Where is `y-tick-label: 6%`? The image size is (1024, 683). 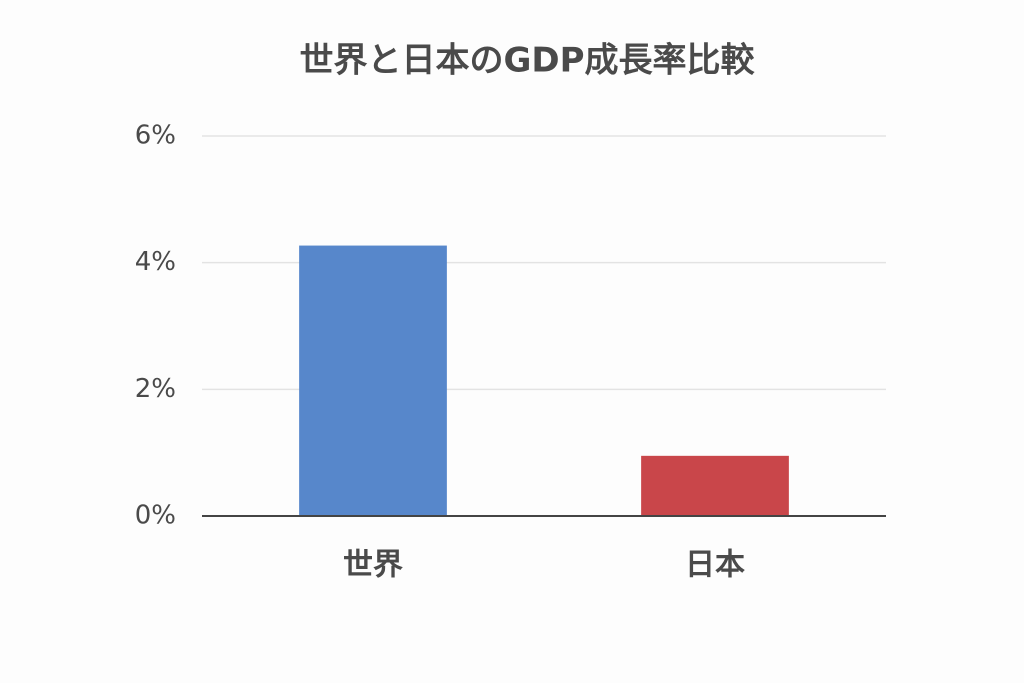
y-tick-label: 6% is located at coordinates (155, 136).